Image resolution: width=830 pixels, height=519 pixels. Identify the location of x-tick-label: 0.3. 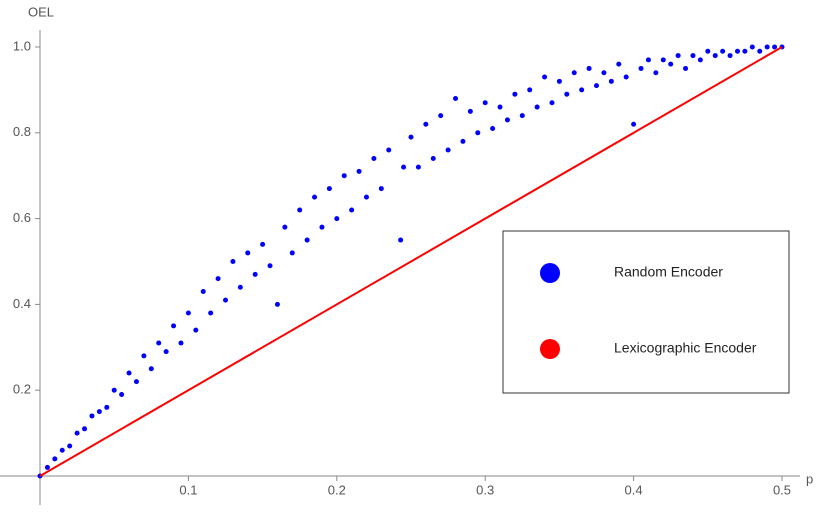
(485, 489).